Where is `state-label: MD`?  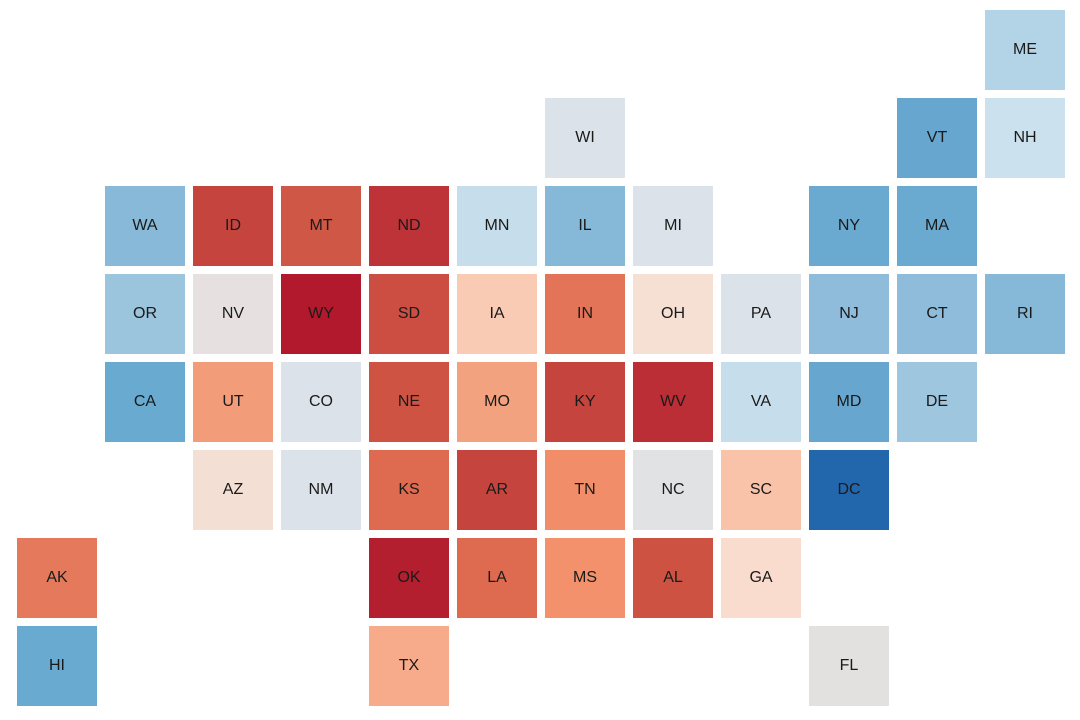 state-label: MD is located at coordinates (849, 401).